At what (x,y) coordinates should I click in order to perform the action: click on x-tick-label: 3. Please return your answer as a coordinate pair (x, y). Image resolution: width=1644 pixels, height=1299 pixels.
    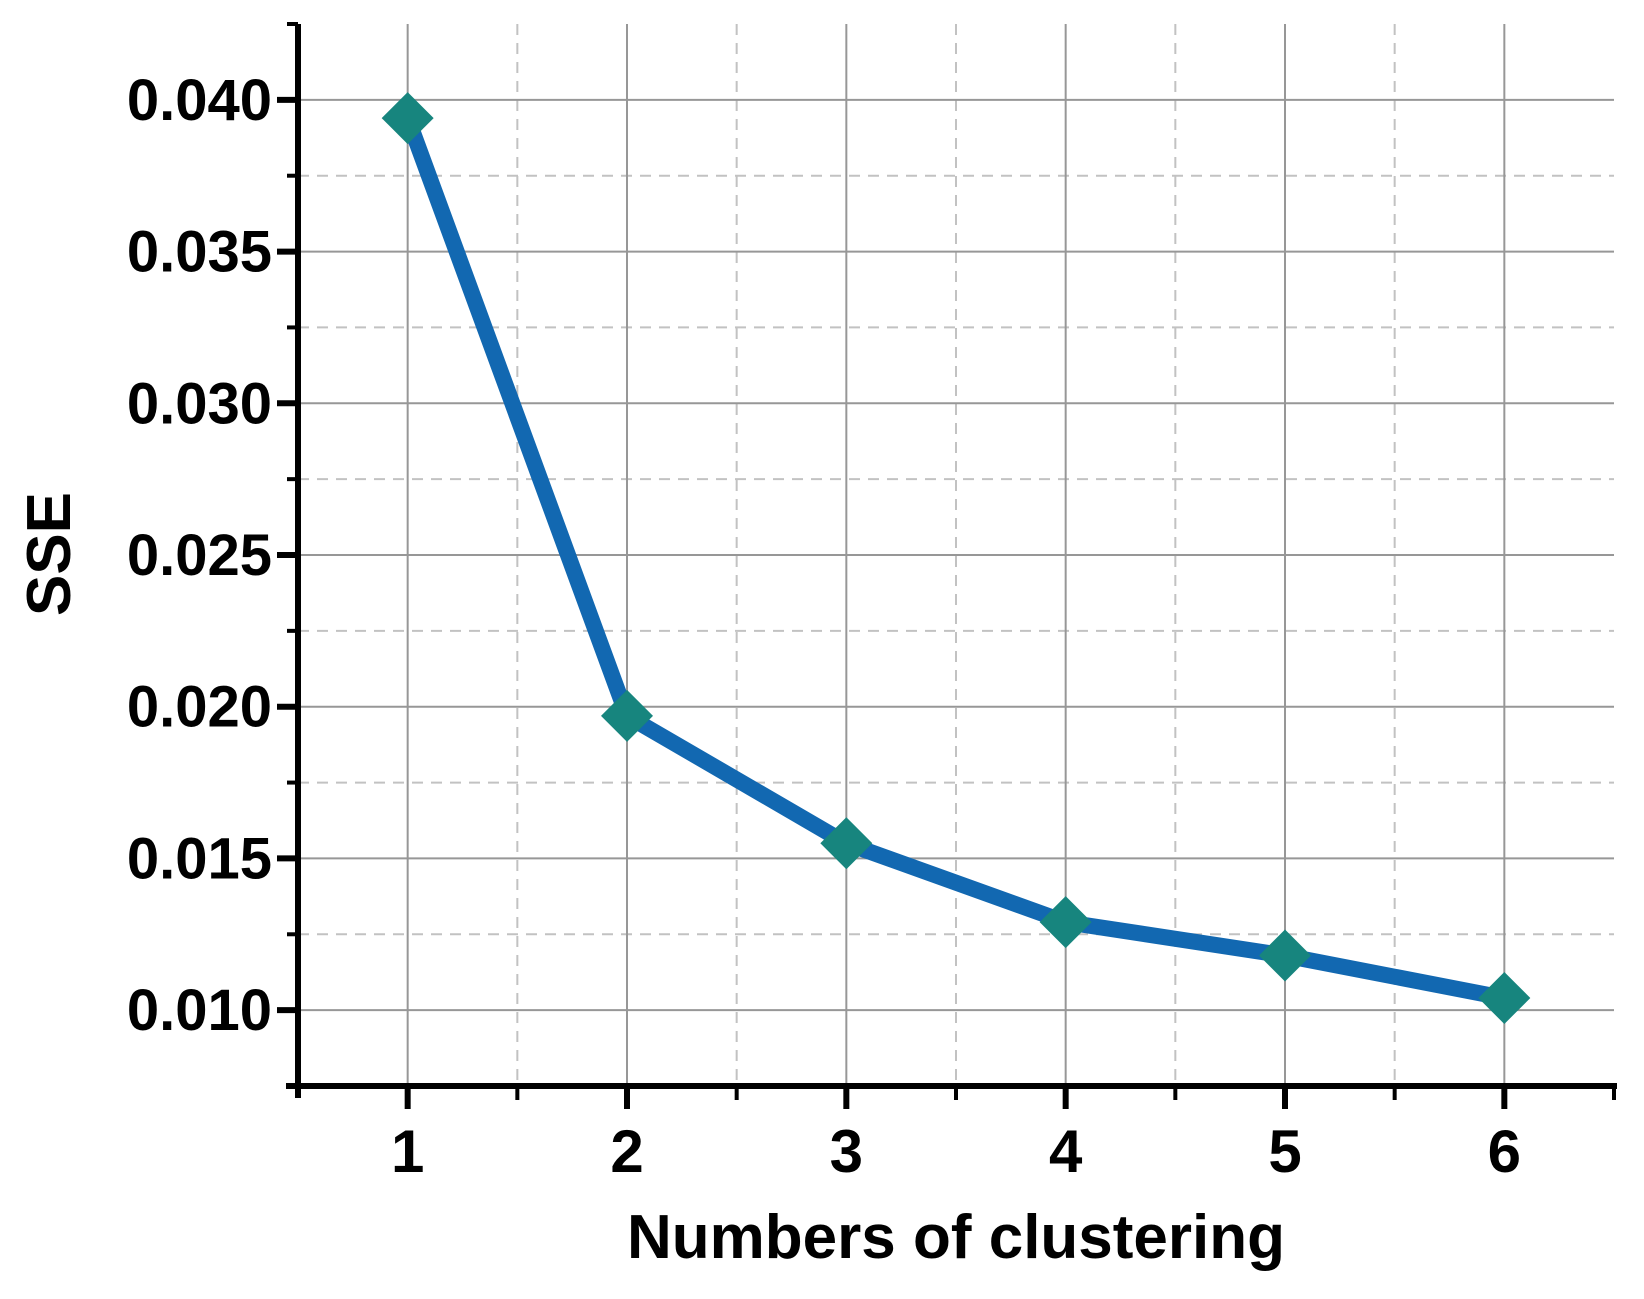
    Looking at the image, I should click on (846, 1151).